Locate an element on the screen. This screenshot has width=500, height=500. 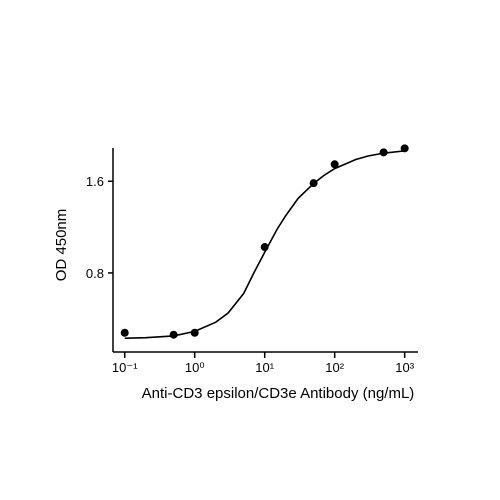
x-tick-label: 10² is located at coordinates (334, 367).